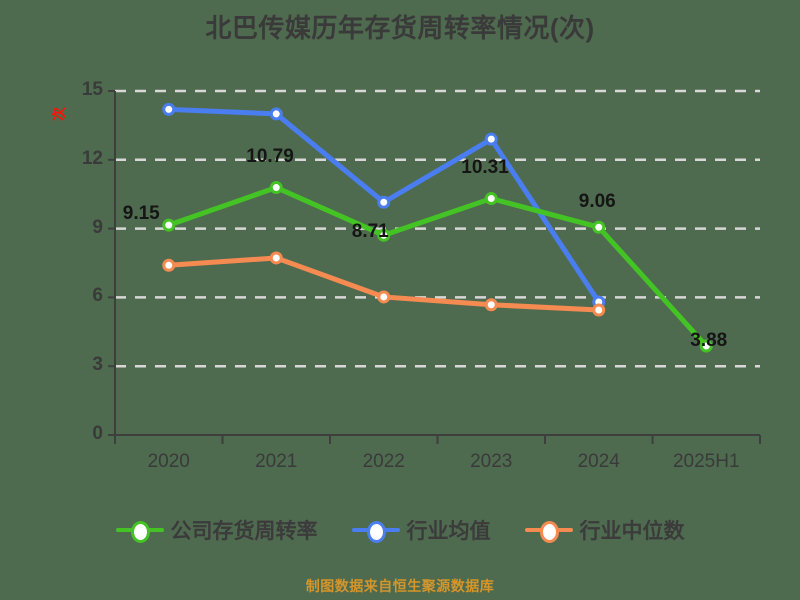 Image resolution: width=800 pixels, height=600 pixels. Describe the element at coordinates (276, 461) in the screenshot. I see `x-tick-label: 2021` at that location.